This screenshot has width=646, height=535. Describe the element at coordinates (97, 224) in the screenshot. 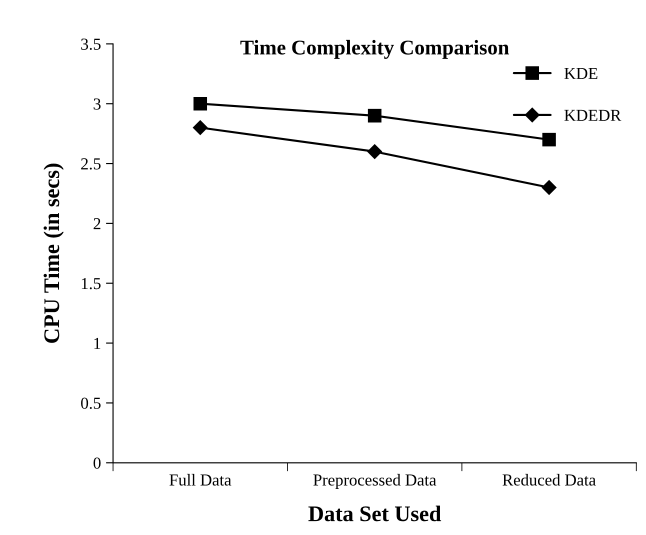

I see `y-tick-label: 2` at that location.